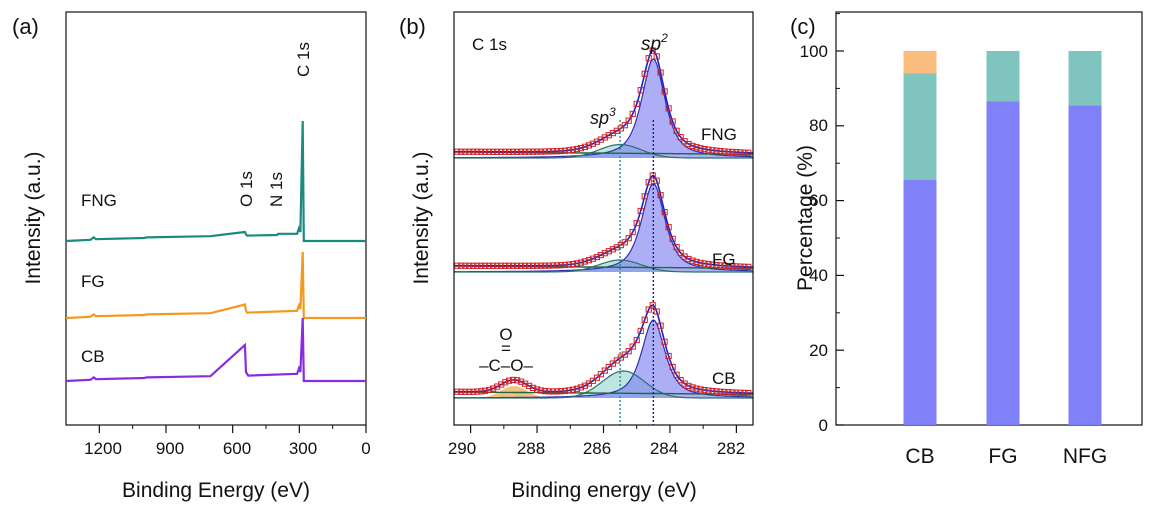 Image resolution: width=1152 pixels, height=509 pixels. Describe the element at coordinates (462, 448) in the screenshot. I see `panel-b-tick-290: 290` at that location.